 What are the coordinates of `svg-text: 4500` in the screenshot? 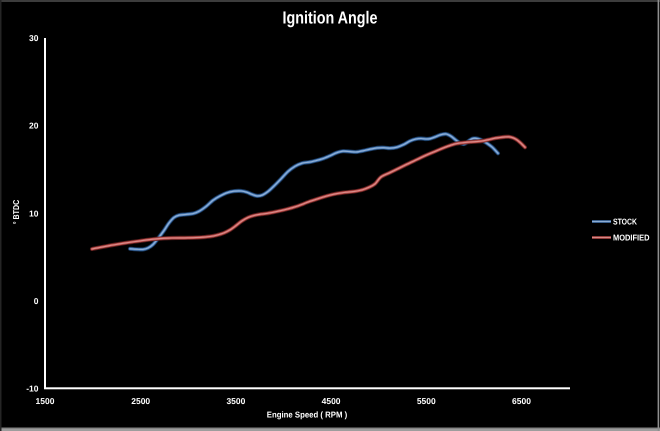 It's located at (331, 401).